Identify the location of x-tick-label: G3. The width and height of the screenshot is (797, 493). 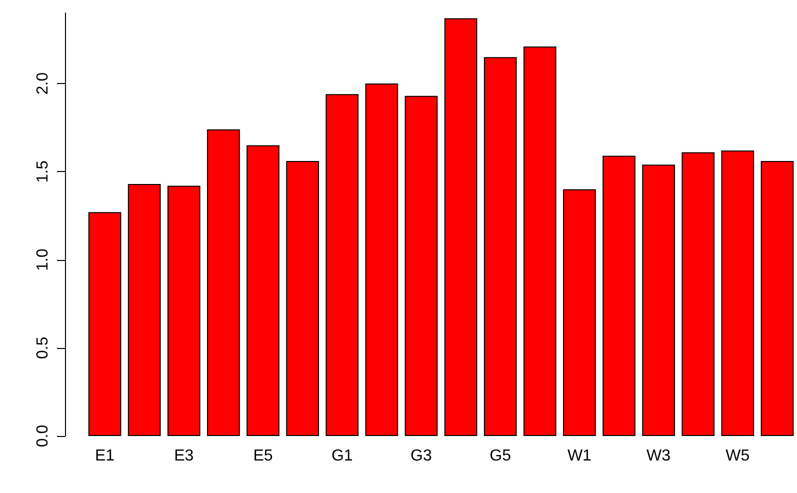
(421, 456).